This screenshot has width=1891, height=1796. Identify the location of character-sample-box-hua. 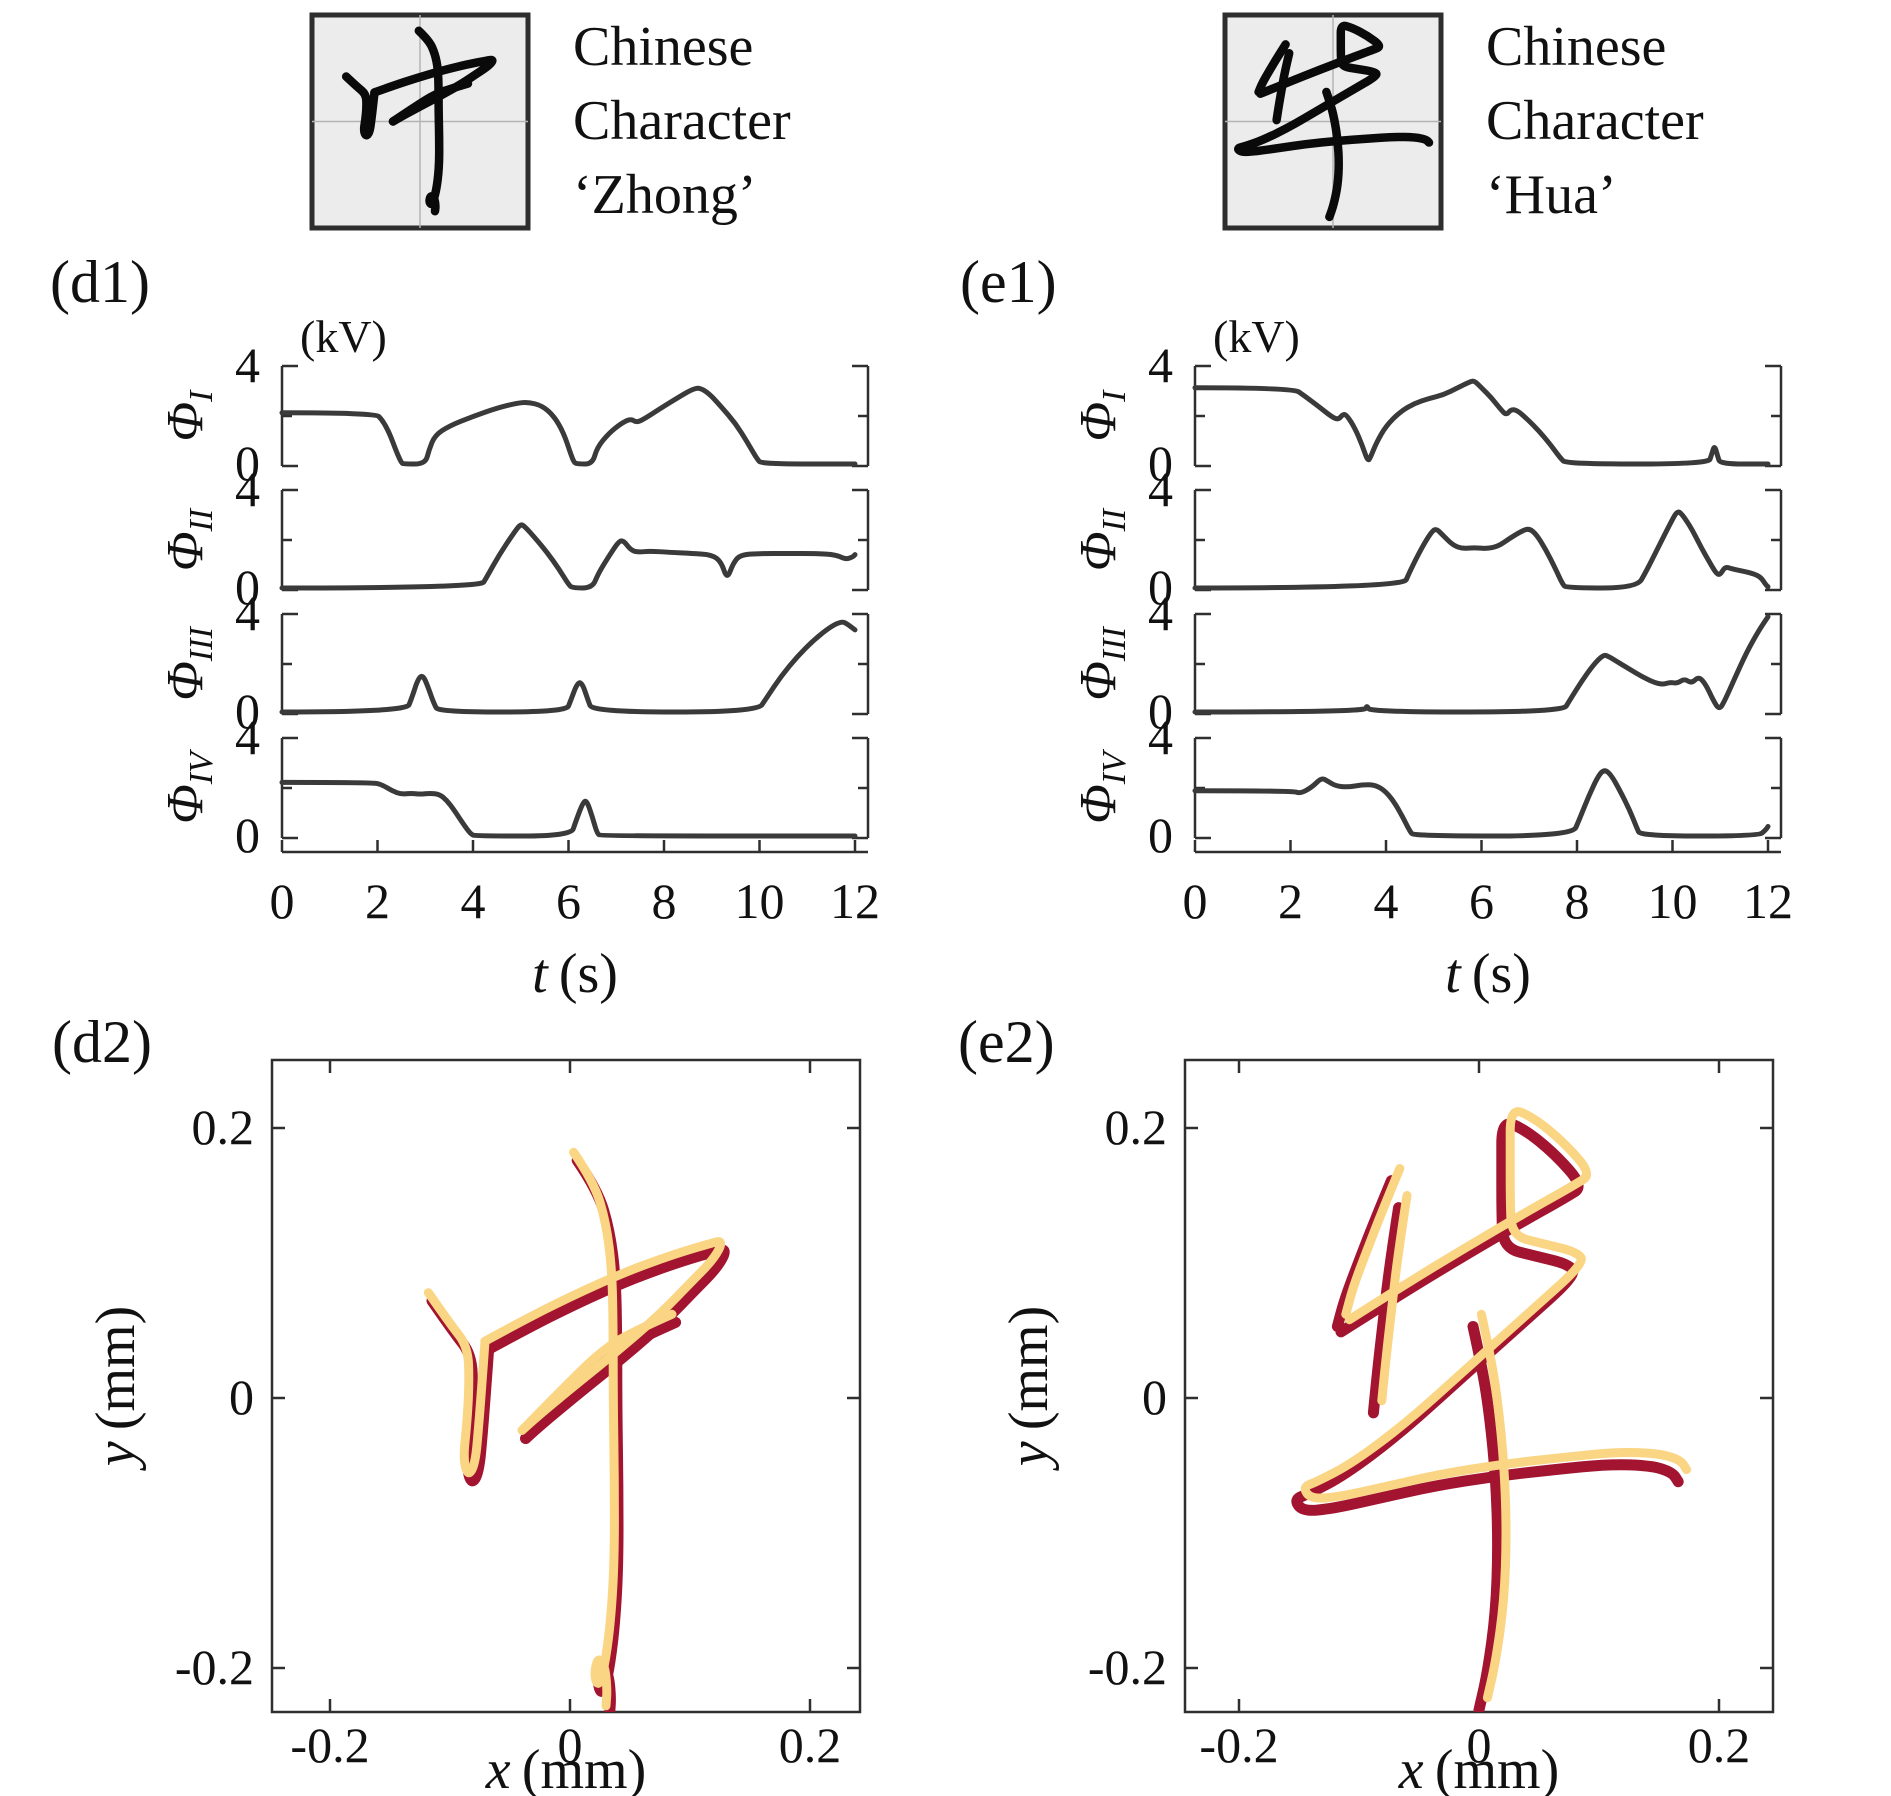
(1333, 121).